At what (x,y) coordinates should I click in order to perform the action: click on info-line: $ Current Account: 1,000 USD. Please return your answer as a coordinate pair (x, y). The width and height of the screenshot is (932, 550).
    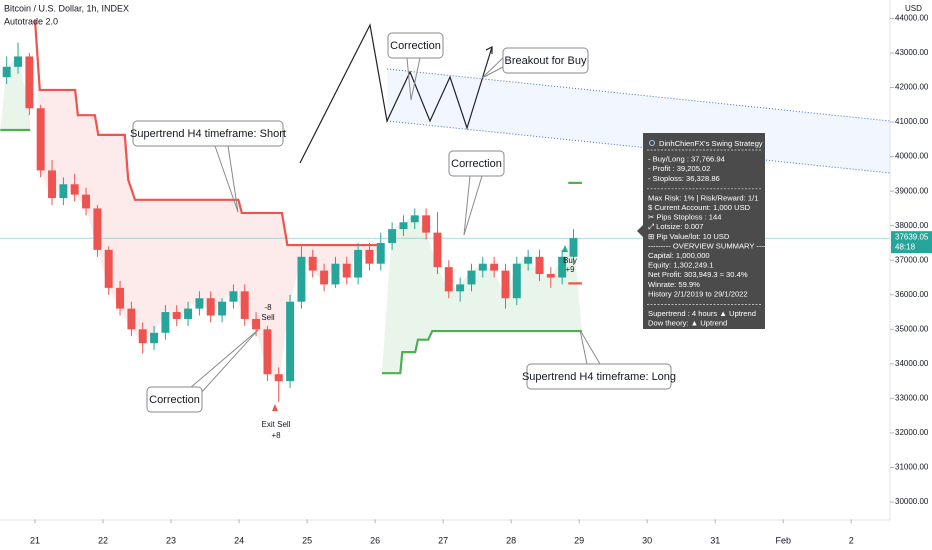
    Looking at the image, I should click on (699, 207).